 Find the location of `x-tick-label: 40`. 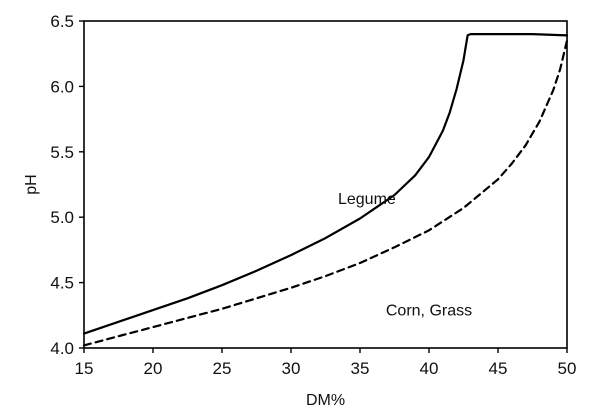

x-tick-label: 40 is located at coordinates (429, 368).